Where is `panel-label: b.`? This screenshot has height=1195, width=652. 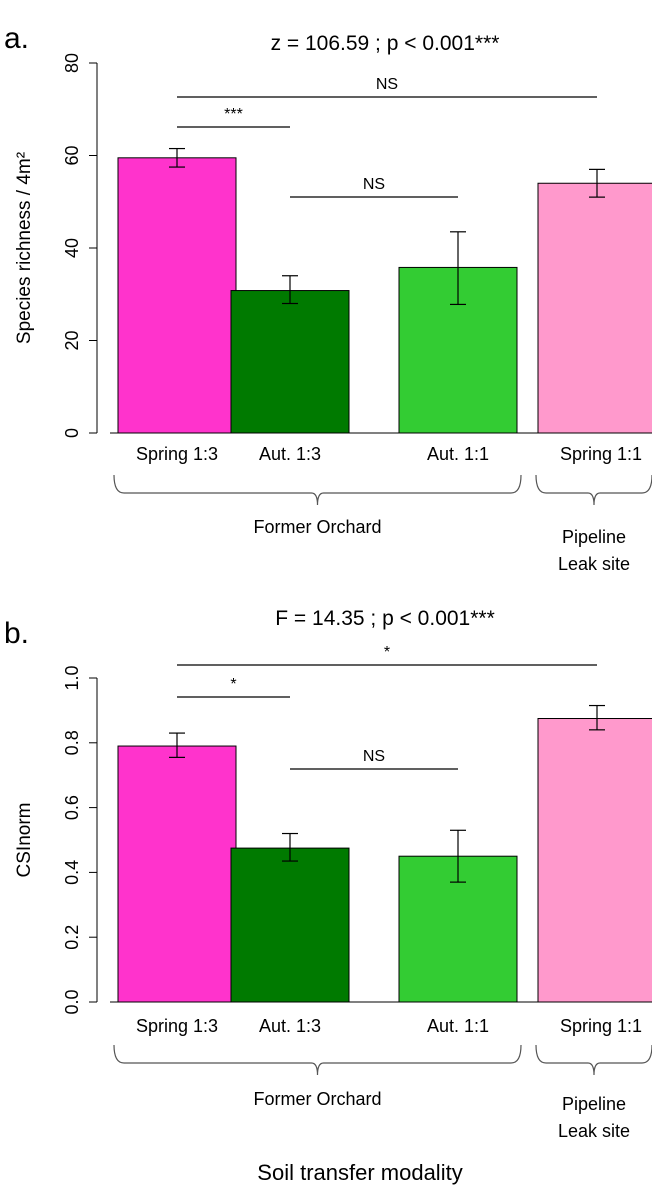
panel-label: b. is located at coordinates (16, 633).